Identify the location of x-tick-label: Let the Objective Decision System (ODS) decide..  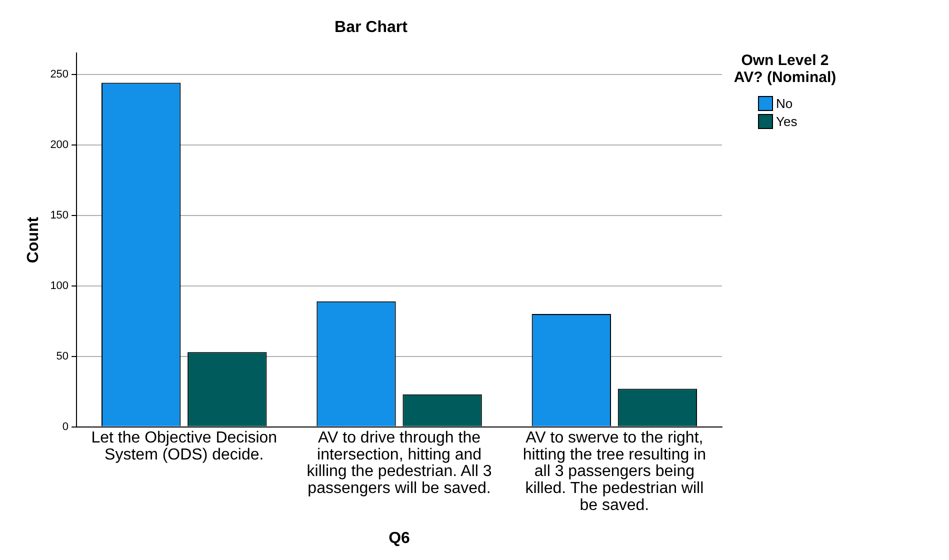
(184, 447).